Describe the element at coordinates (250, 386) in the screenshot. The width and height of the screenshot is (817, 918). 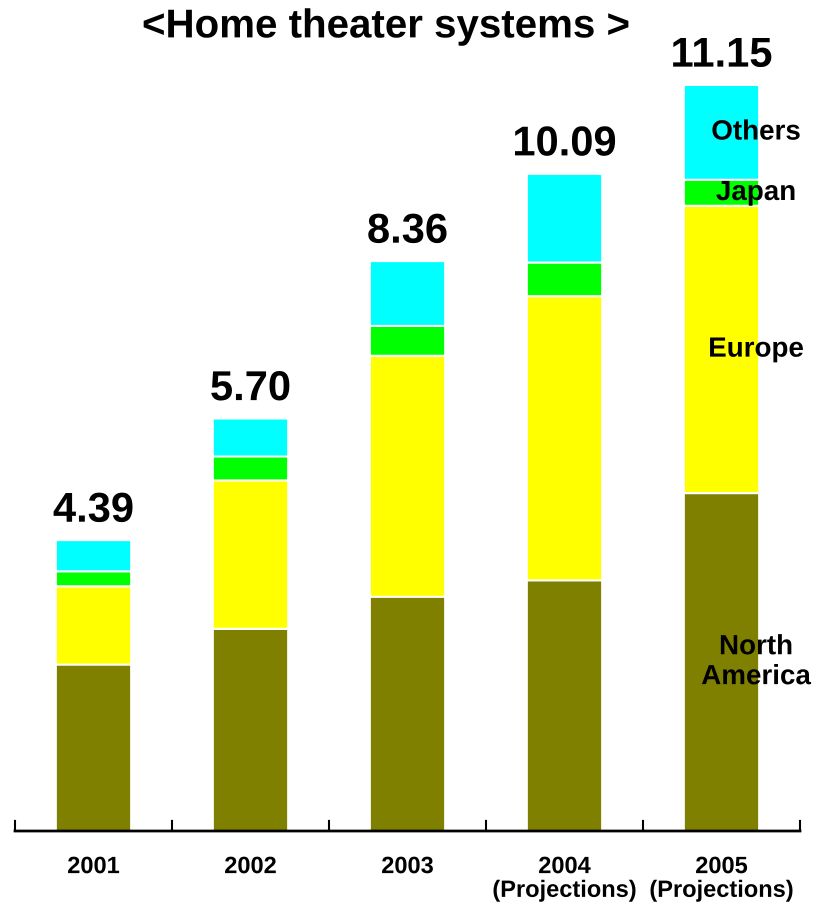
I see `annotation: 5.70` at that location.